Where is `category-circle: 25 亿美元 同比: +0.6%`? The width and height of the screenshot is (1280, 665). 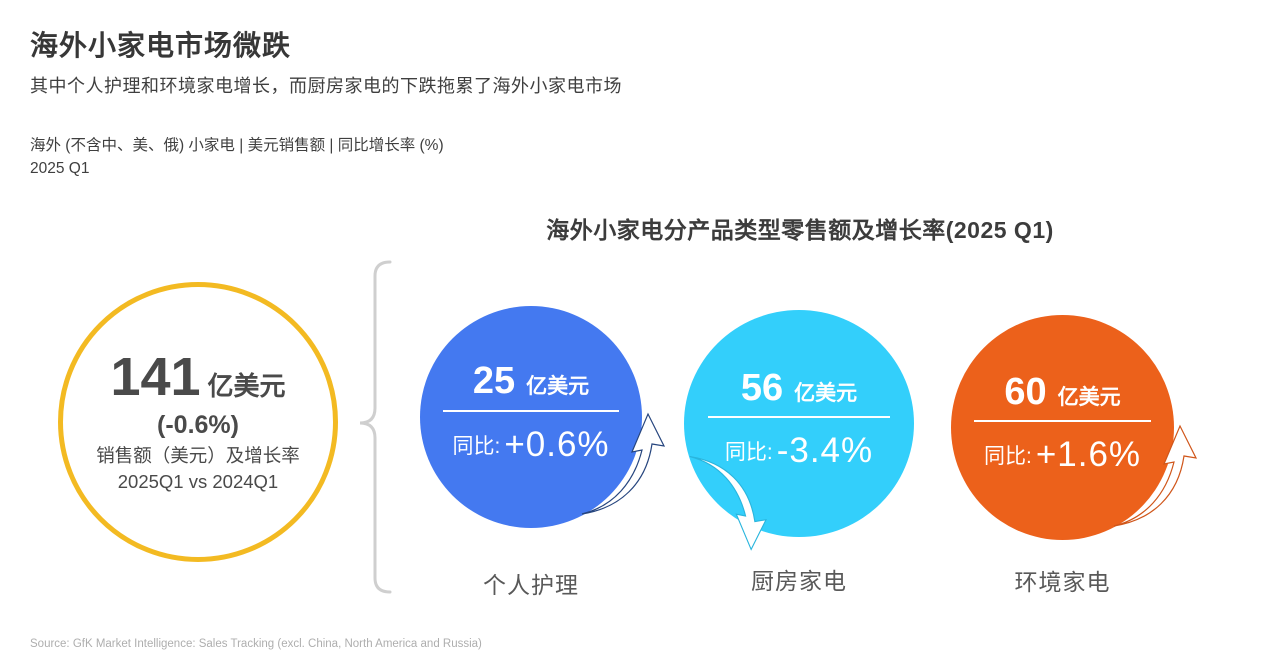
category-circle: 25 亿美元 同比: +0.6% is located at coordinates (543, 417).